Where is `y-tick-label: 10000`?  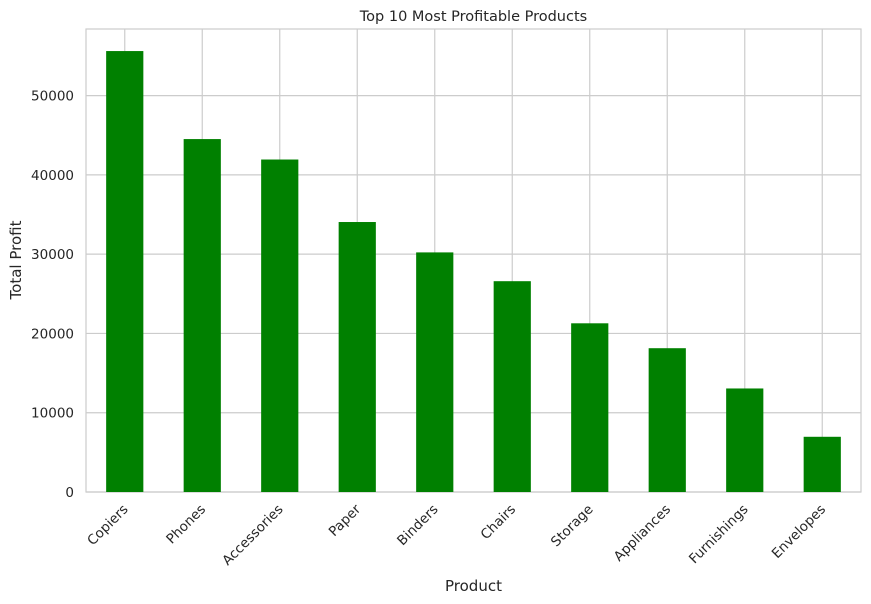
y-tick-label: 10000 is located at coordinates (52, 414).